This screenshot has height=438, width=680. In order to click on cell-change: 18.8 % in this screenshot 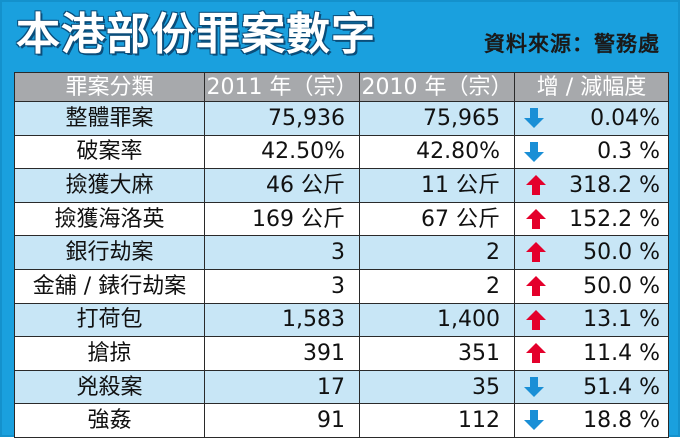, I will do `click(591, 420)`.